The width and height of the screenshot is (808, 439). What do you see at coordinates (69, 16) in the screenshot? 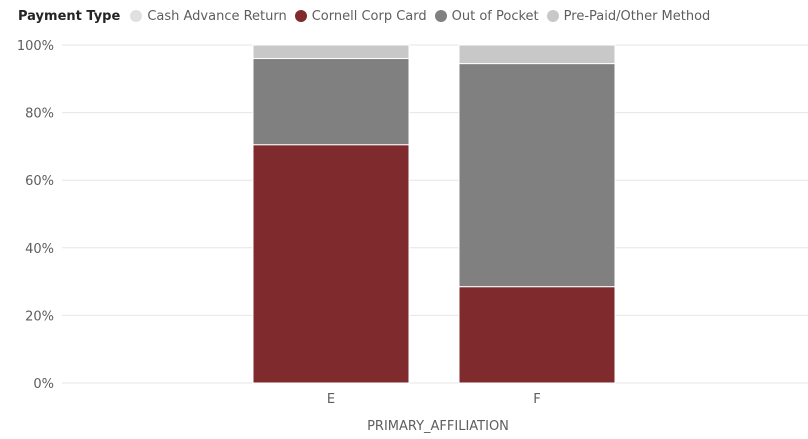
I see `legend-title: Payment Type` at bounding box center [69, 16].